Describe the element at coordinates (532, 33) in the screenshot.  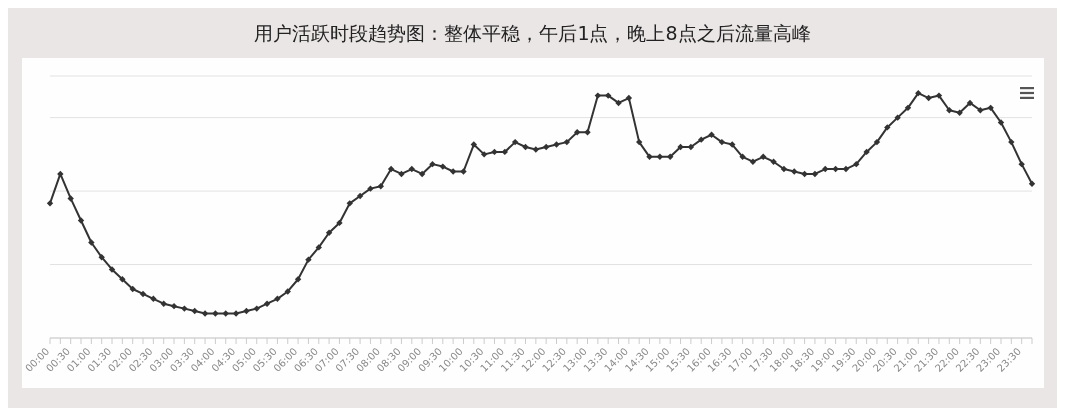
I see `chart-title: 用户活跃时段趋势图：整体平稳，午后1点，晚上8点之后流量高峰` at that location.